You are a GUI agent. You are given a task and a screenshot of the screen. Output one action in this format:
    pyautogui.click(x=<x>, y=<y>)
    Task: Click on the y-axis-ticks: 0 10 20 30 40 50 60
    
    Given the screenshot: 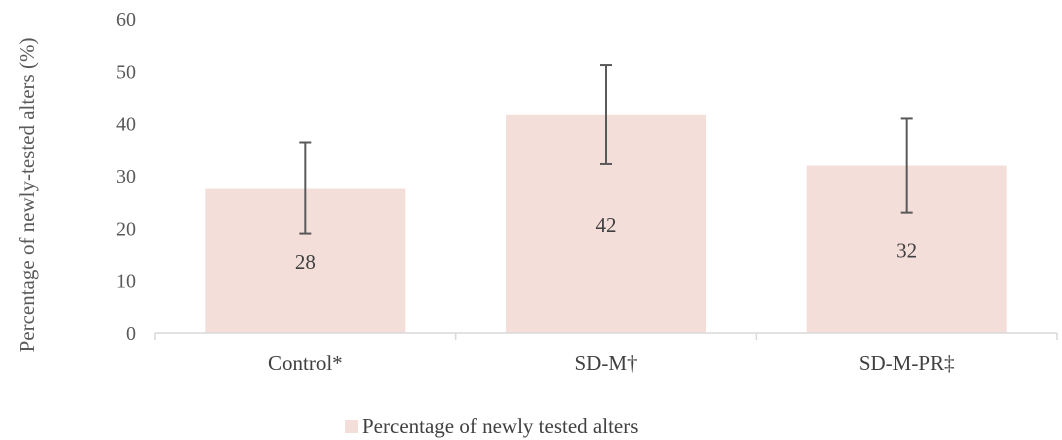 What is the action you would take?
    pyautogui.click(x=126, y=177)
    